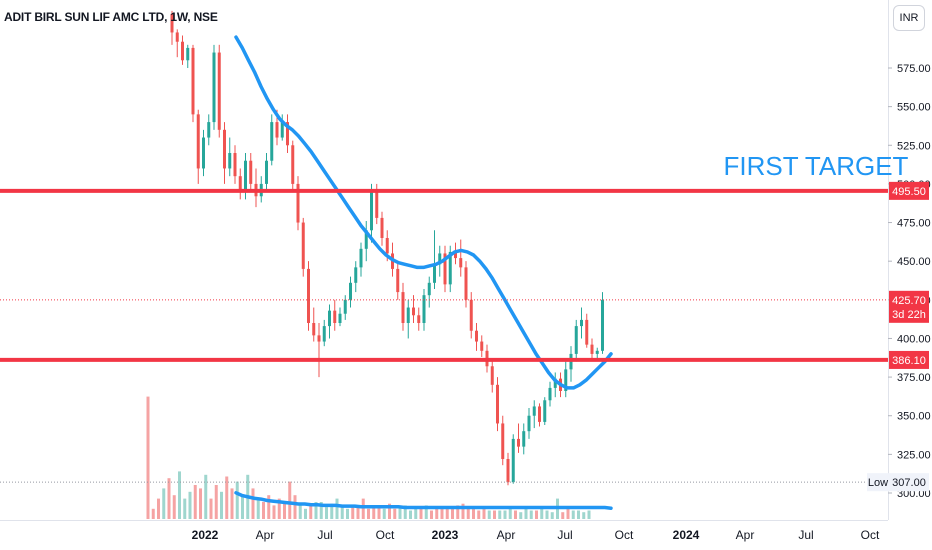 This screenshot has width=932, height=550. I want to click on low-price-label: 307.00, so click(909, 483).